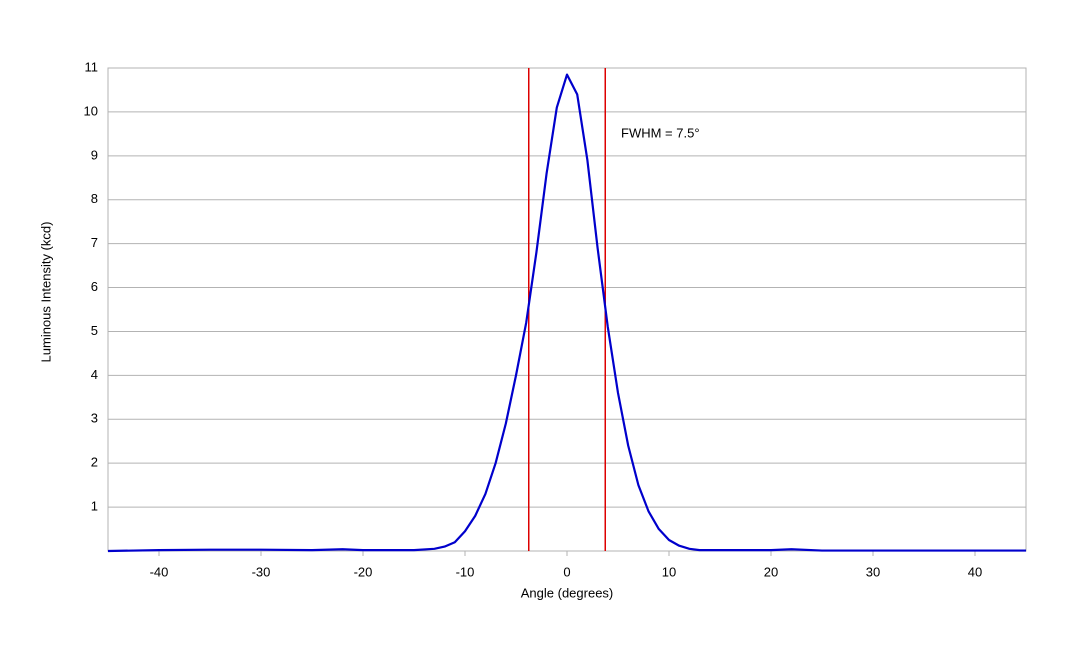 The width and height of the screenshot is (1080, 648). I want to click on y-axis-label: Luminous Intensity (kcd), so click(45, 292).